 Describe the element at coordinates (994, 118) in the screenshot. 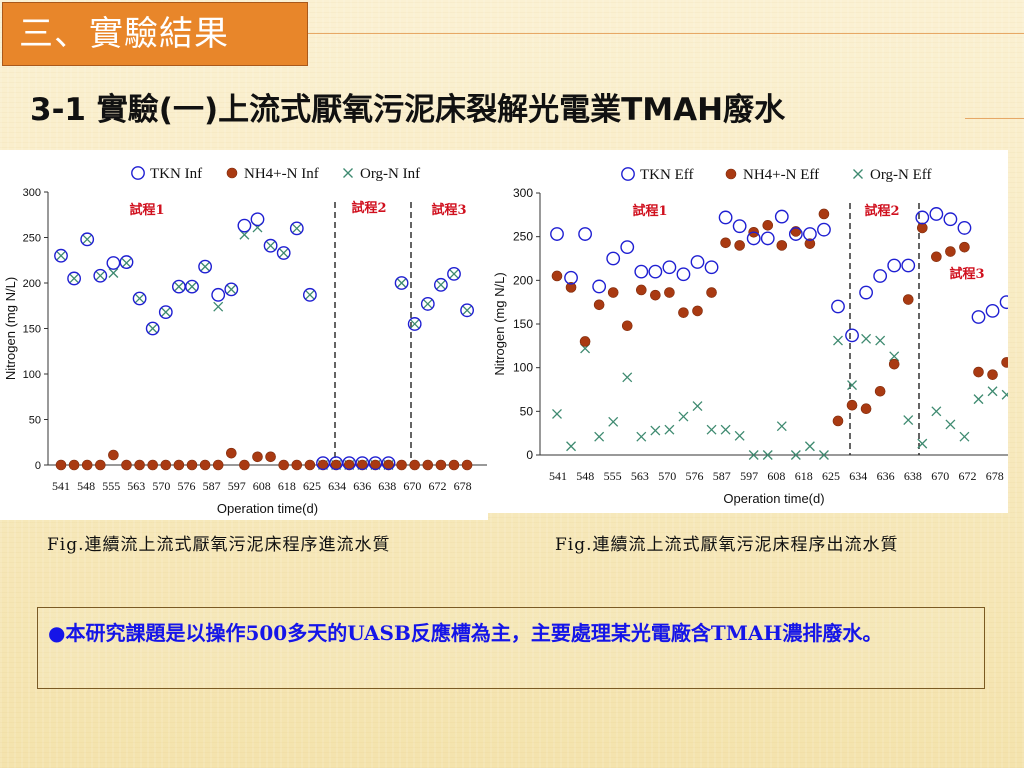

I see `subtitle-rule` at that location.